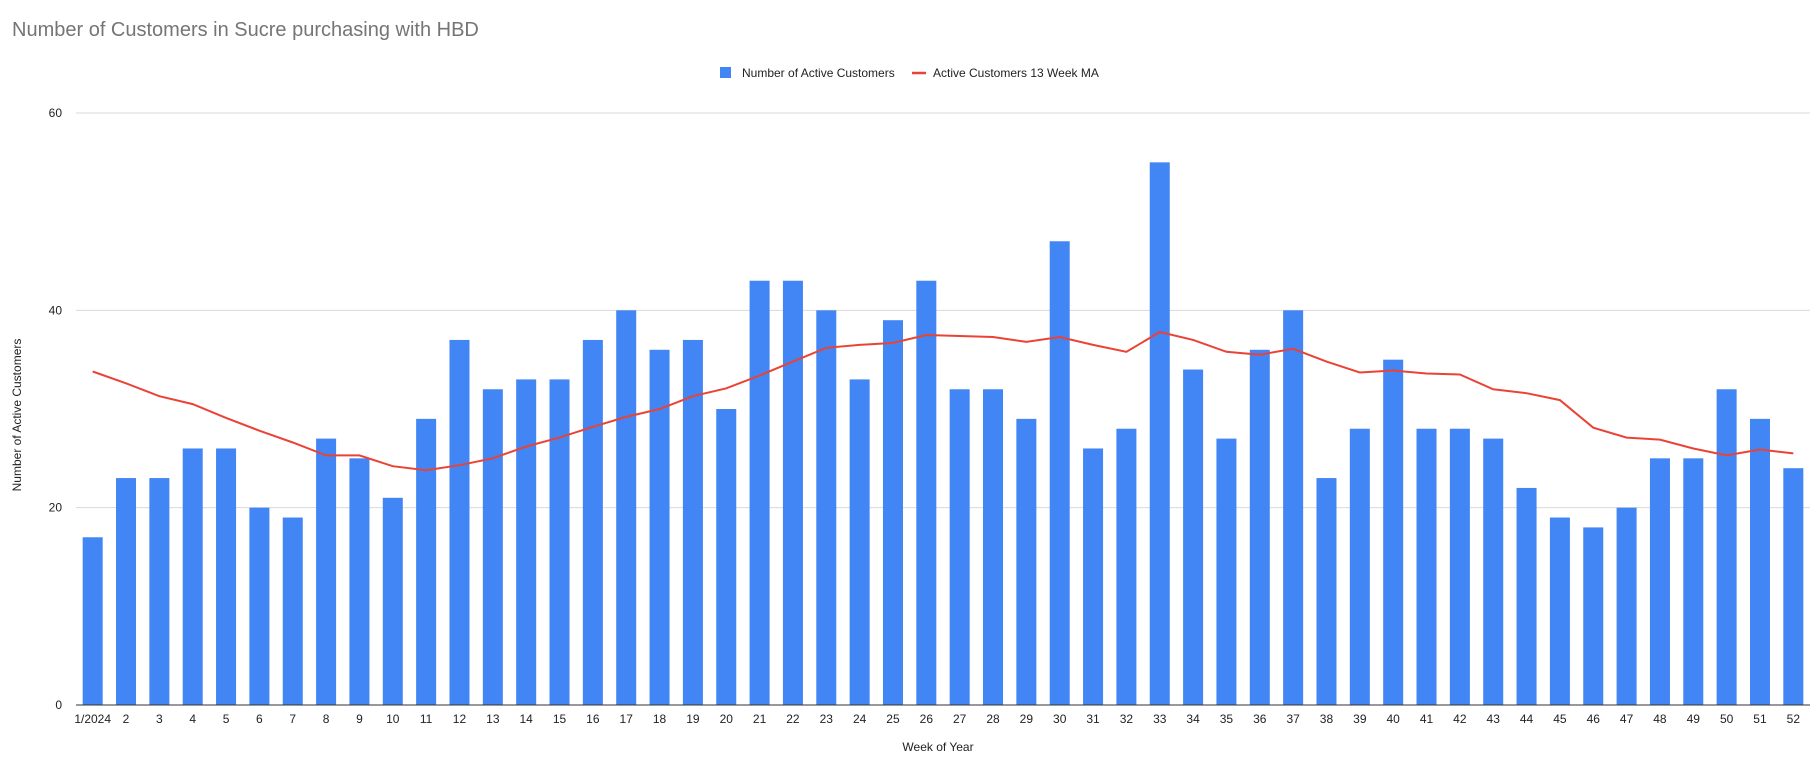 The width and height of the screenshot is (1820, 759). Describe the element at coordinates (1494, 719) in the screenshot. I see `x-tick-label: 43` at that location.